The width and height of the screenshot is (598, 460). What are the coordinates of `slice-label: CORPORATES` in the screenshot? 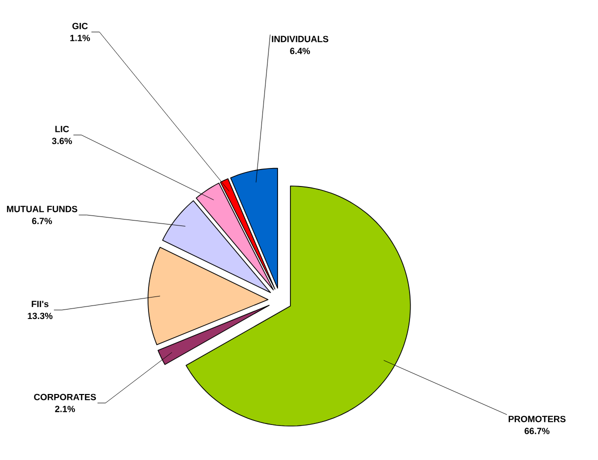 It's located at (65, 397).